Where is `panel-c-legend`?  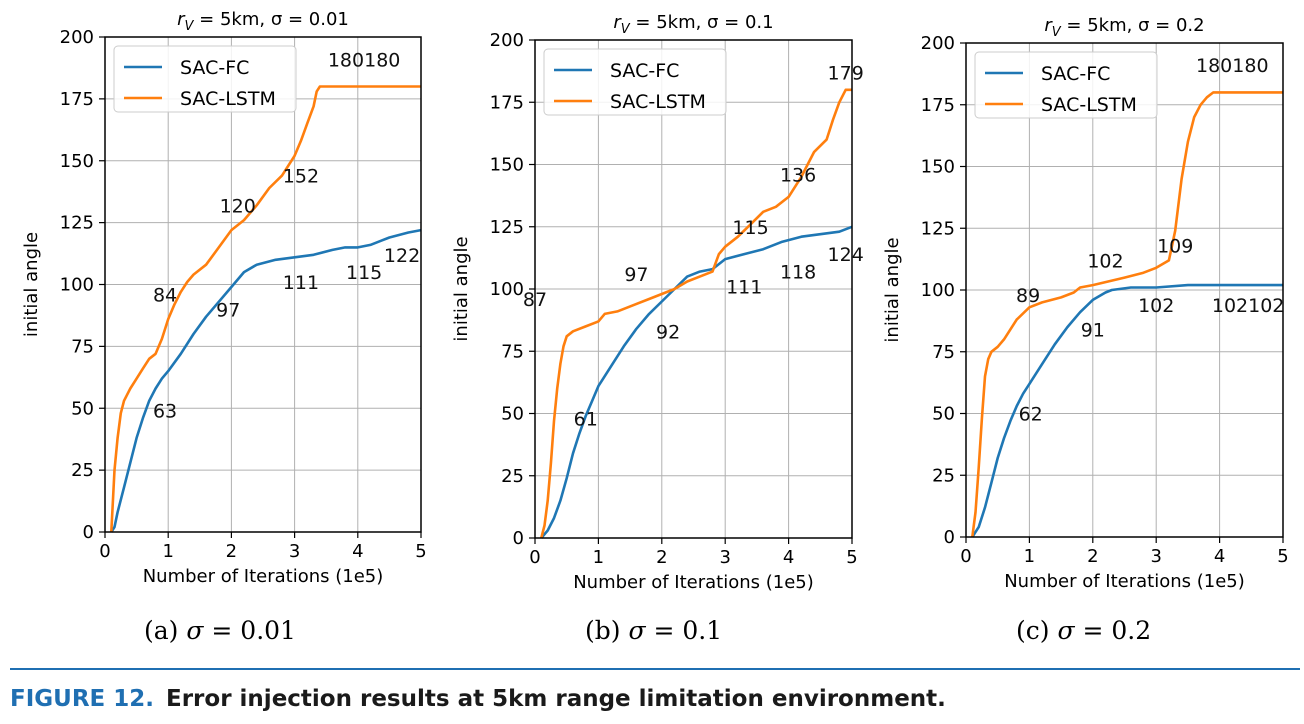
panel-c-legend is located at coordinates (1066, 85).